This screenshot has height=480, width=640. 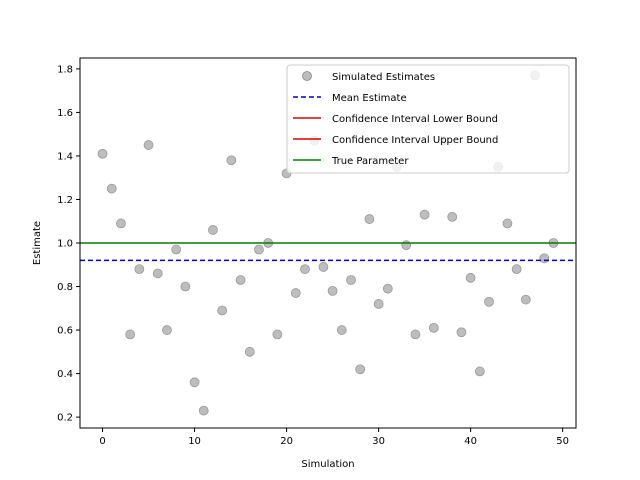 What do you see at coordinates (378, 441) in the screenshot?
I see `x-tick-label: 30` at bounding box center [378, 441].